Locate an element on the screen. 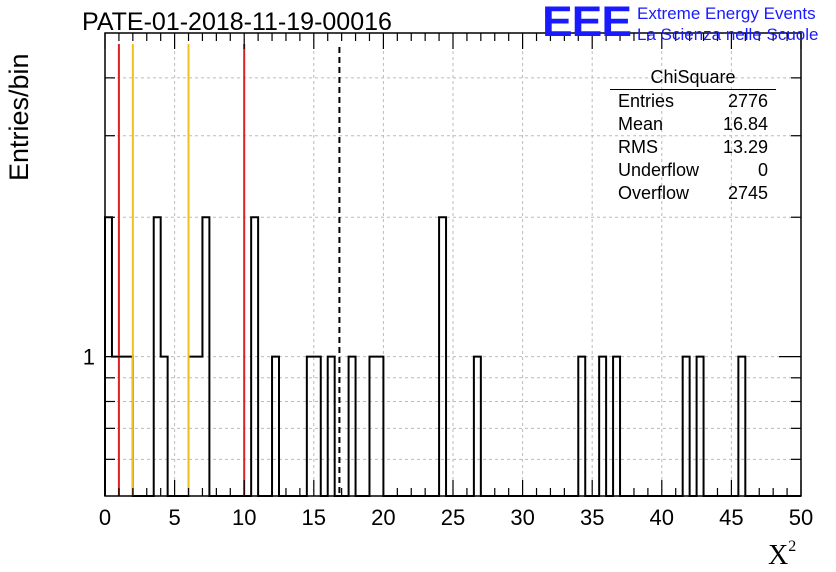  stats-label: RMS is located at coordinates (638, 147).